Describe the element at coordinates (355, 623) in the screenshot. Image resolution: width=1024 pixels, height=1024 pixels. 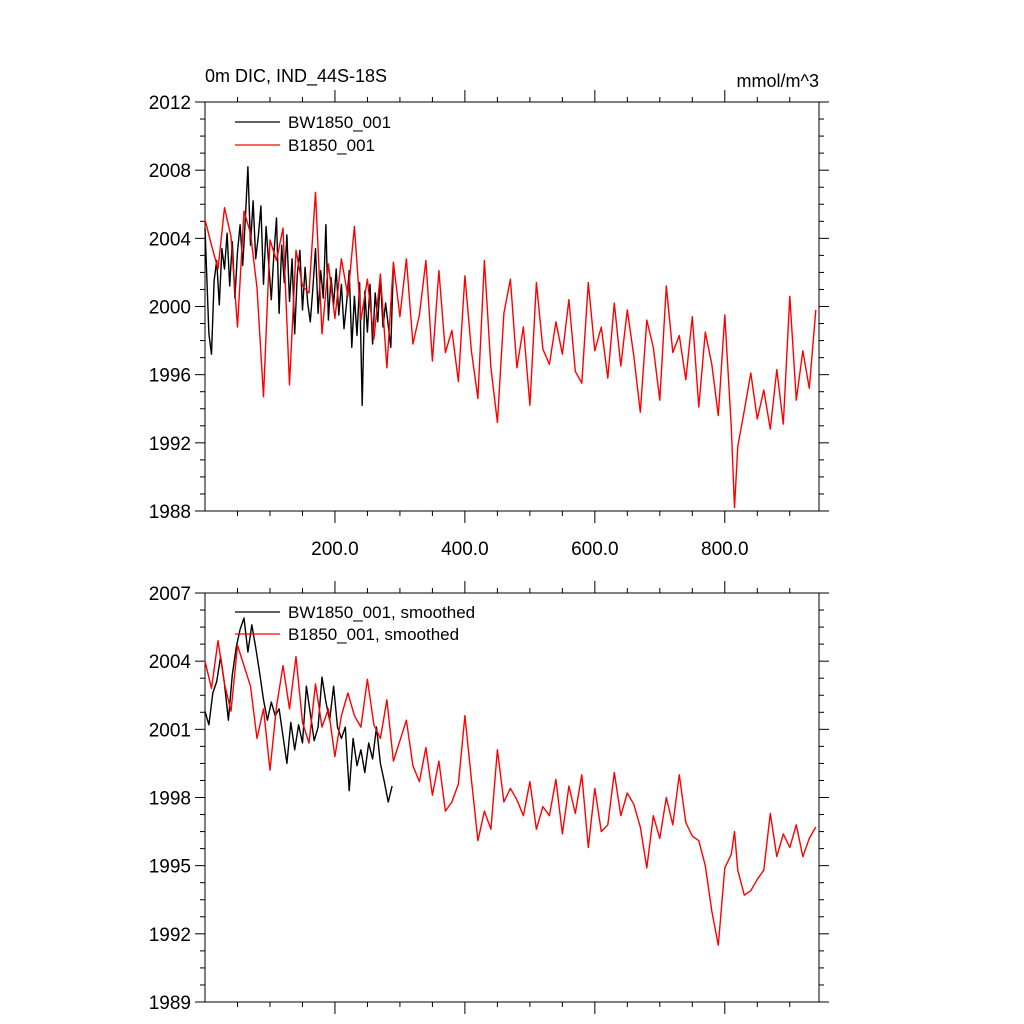
I see `bottom-legend: BW1850_001, smoothed B1850_001, smoothed` at that location.